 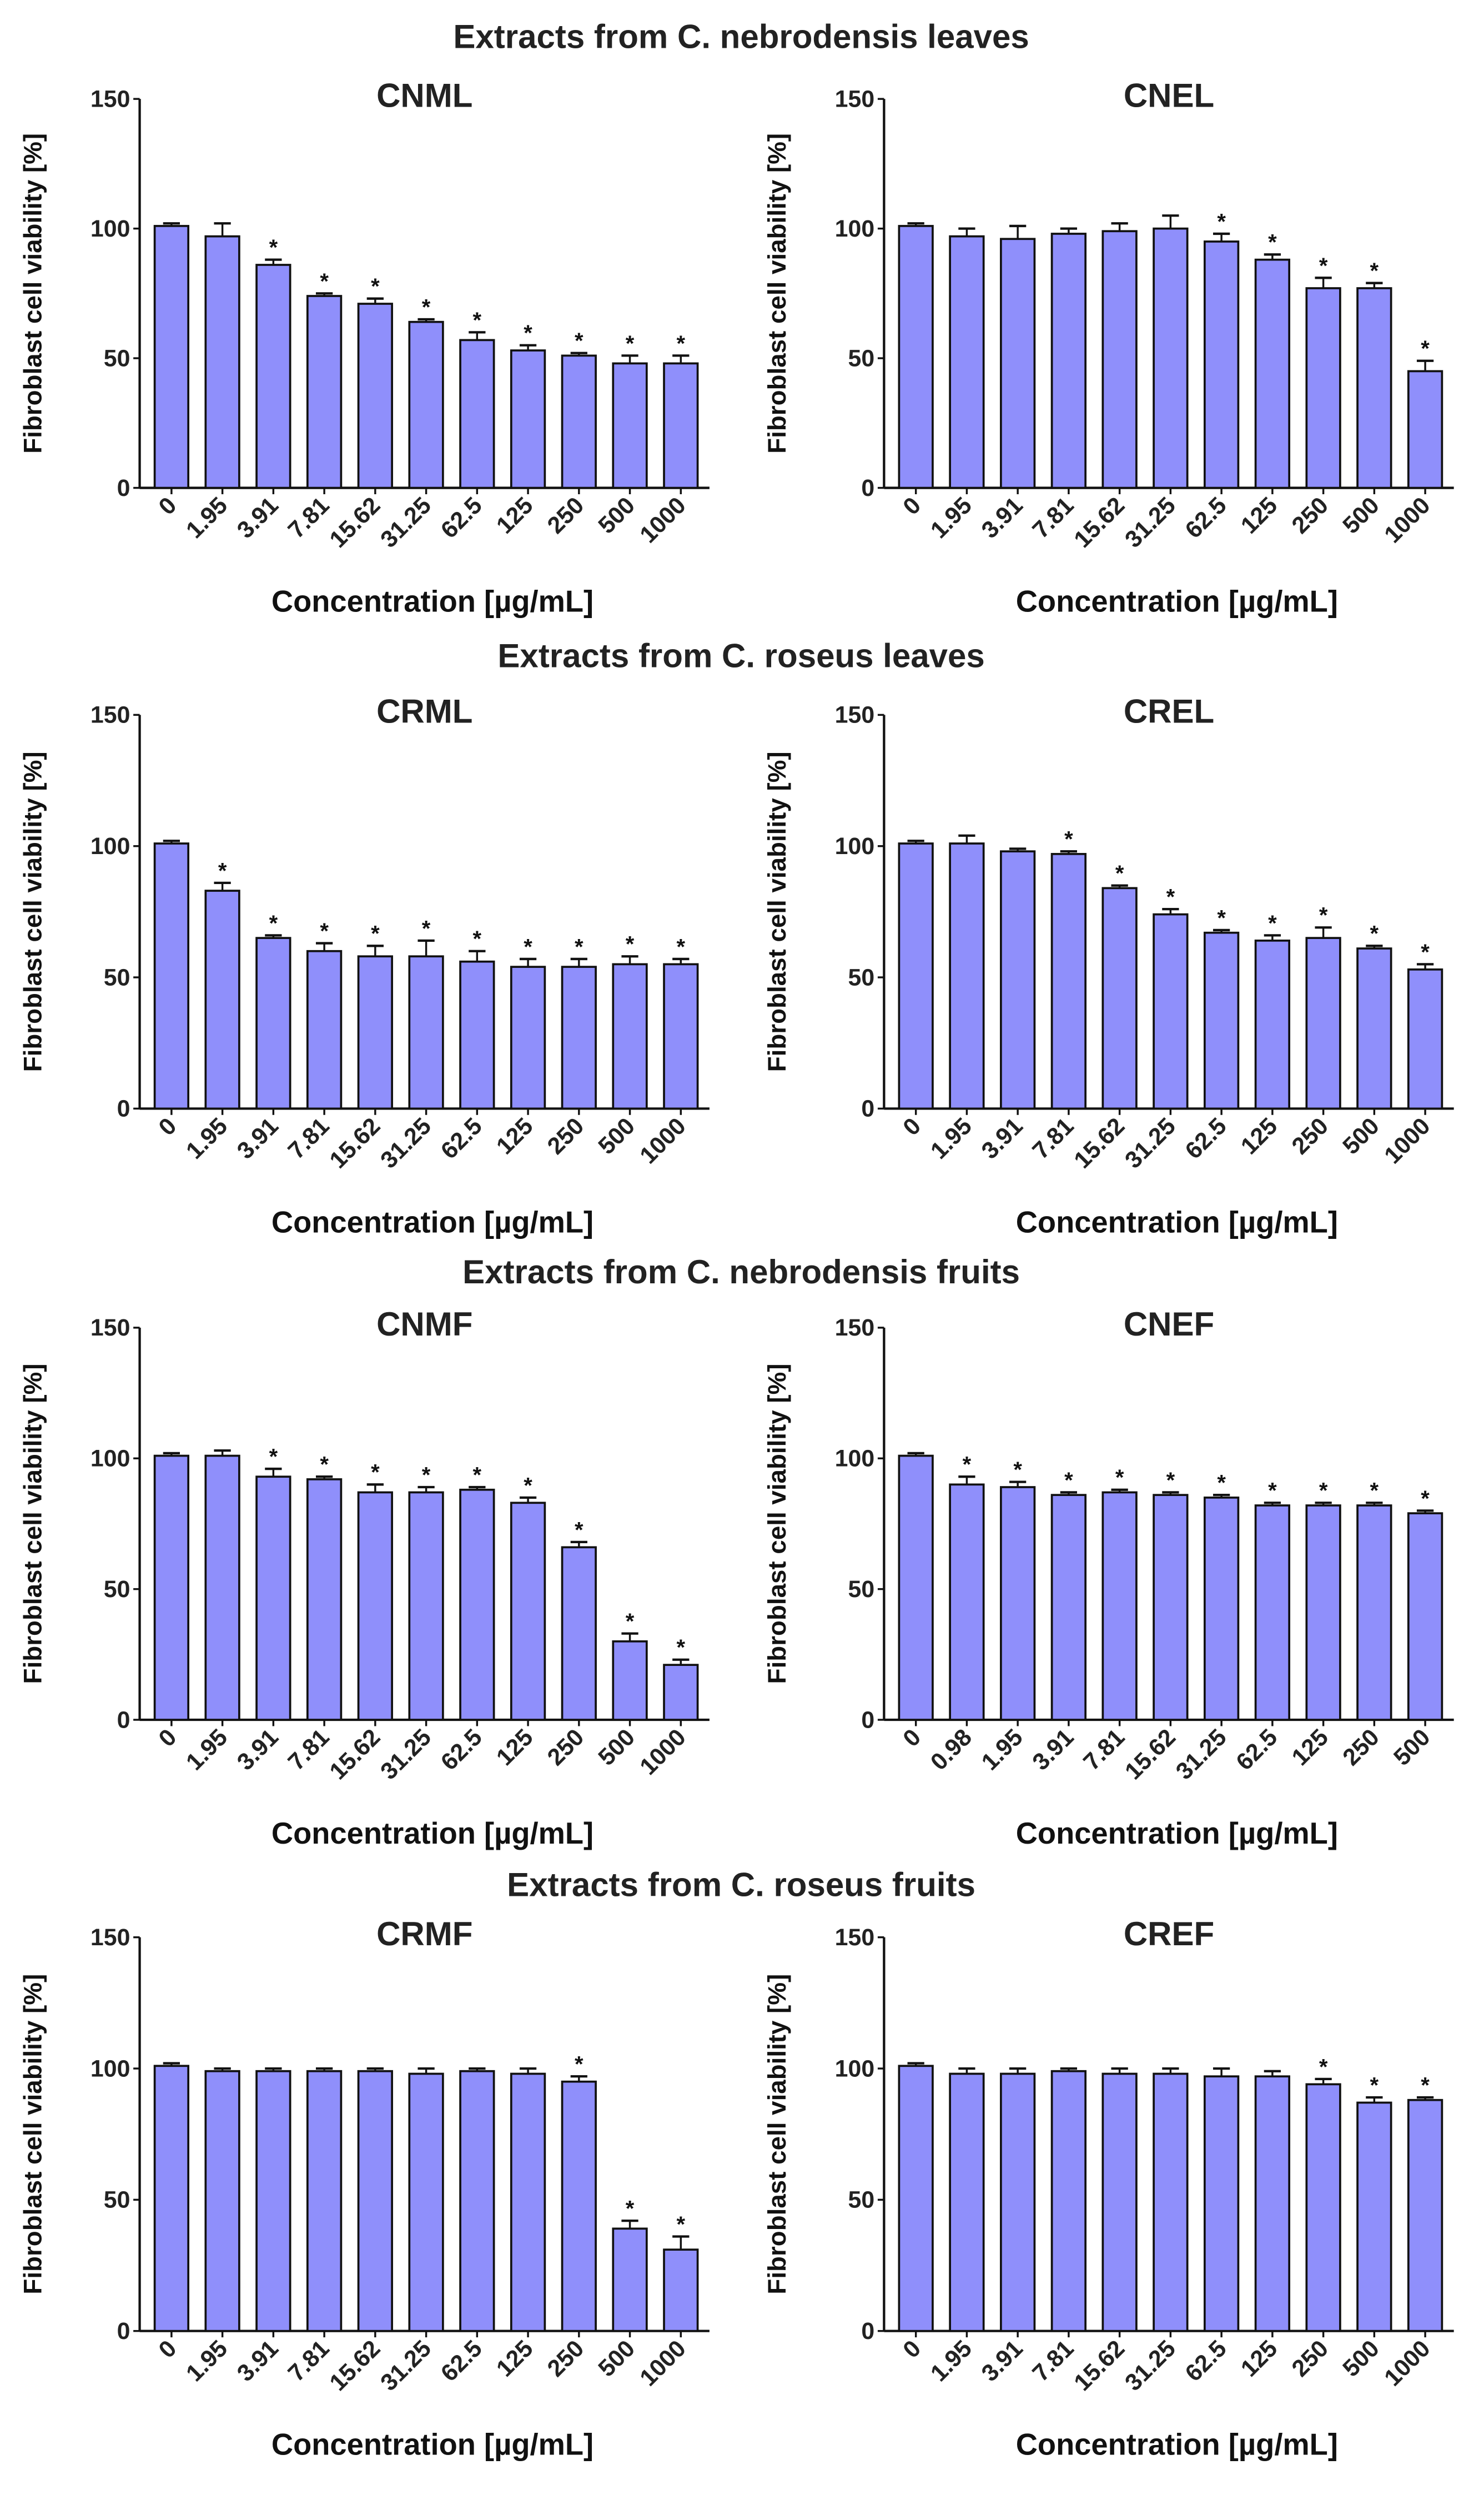 I want to click on chart-title: CREF, so click(x=1169, y=1933).